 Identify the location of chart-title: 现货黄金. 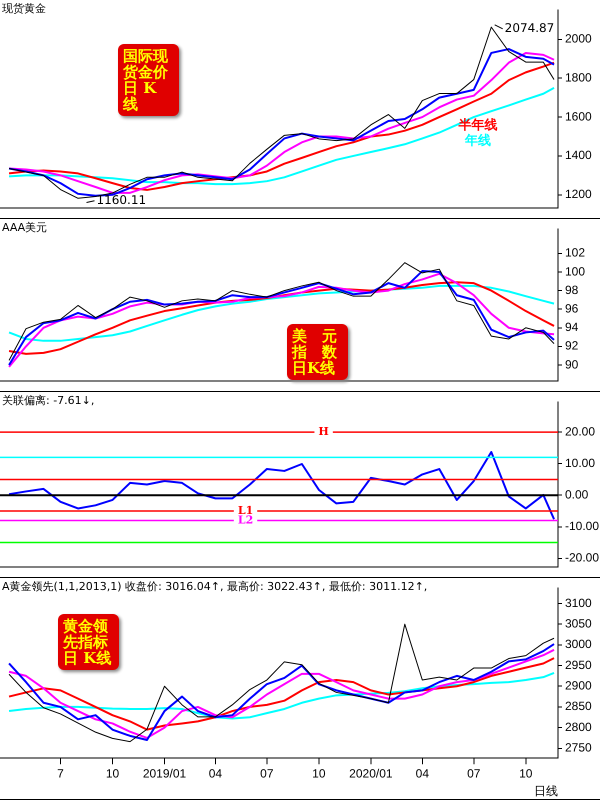
(24, 8).